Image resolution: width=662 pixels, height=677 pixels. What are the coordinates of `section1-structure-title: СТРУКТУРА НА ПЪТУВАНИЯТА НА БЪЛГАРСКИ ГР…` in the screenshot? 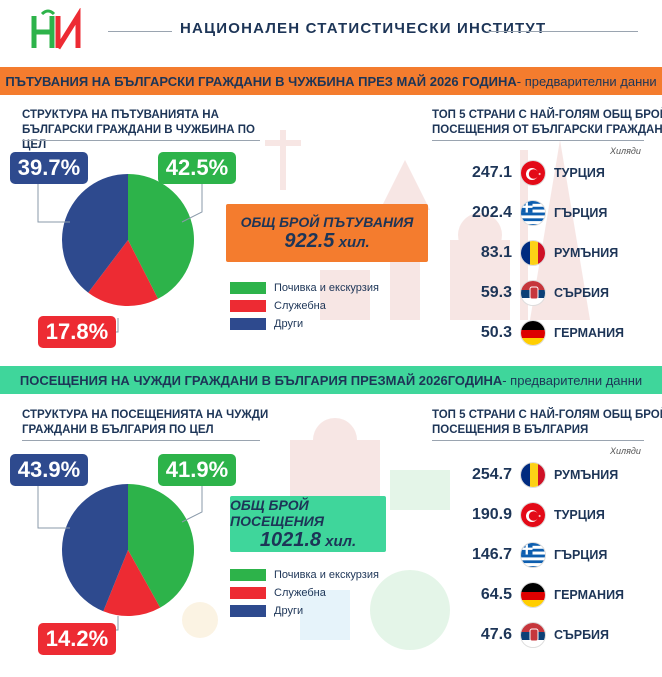 It's located at (138, 130).